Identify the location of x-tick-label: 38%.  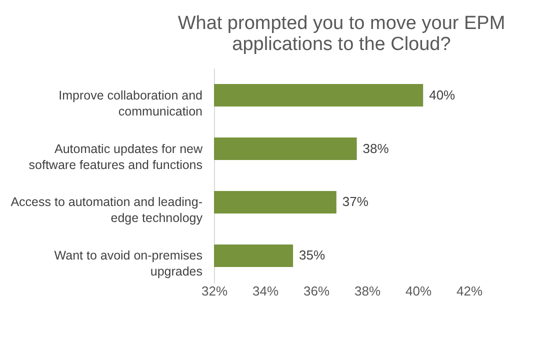
(367, 291).